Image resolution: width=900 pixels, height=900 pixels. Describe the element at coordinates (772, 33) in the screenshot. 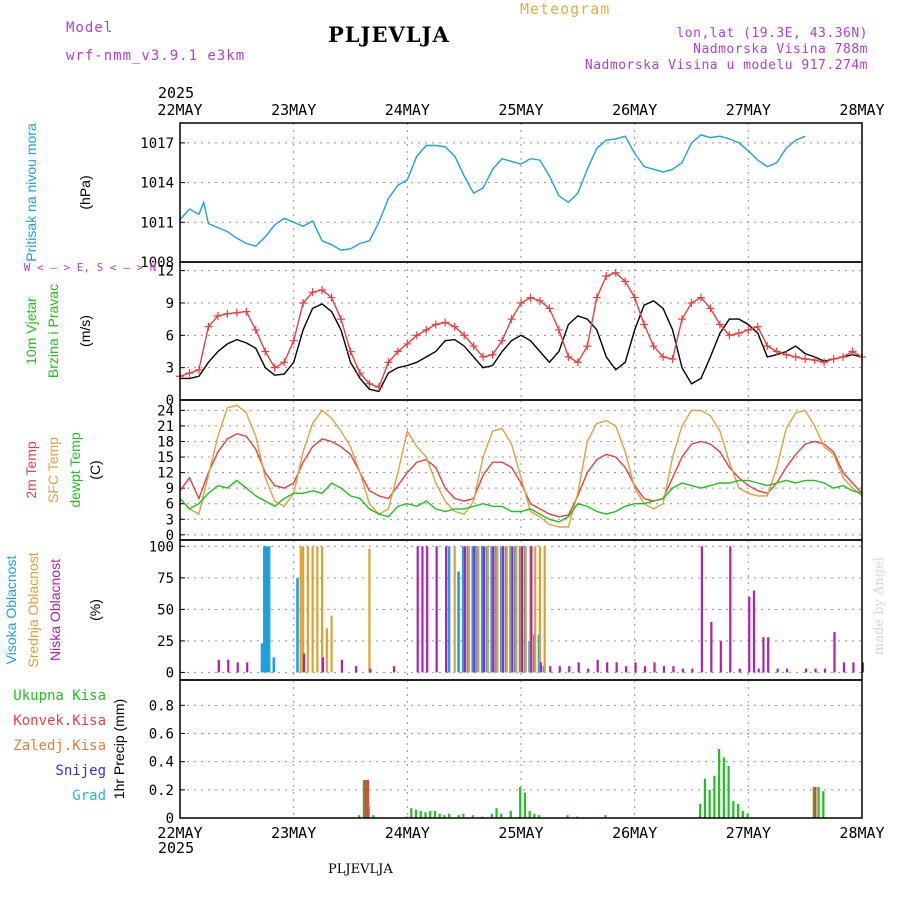

I see `lonlat-label: lon,lat (19.3E, 43.36N)` at that location.